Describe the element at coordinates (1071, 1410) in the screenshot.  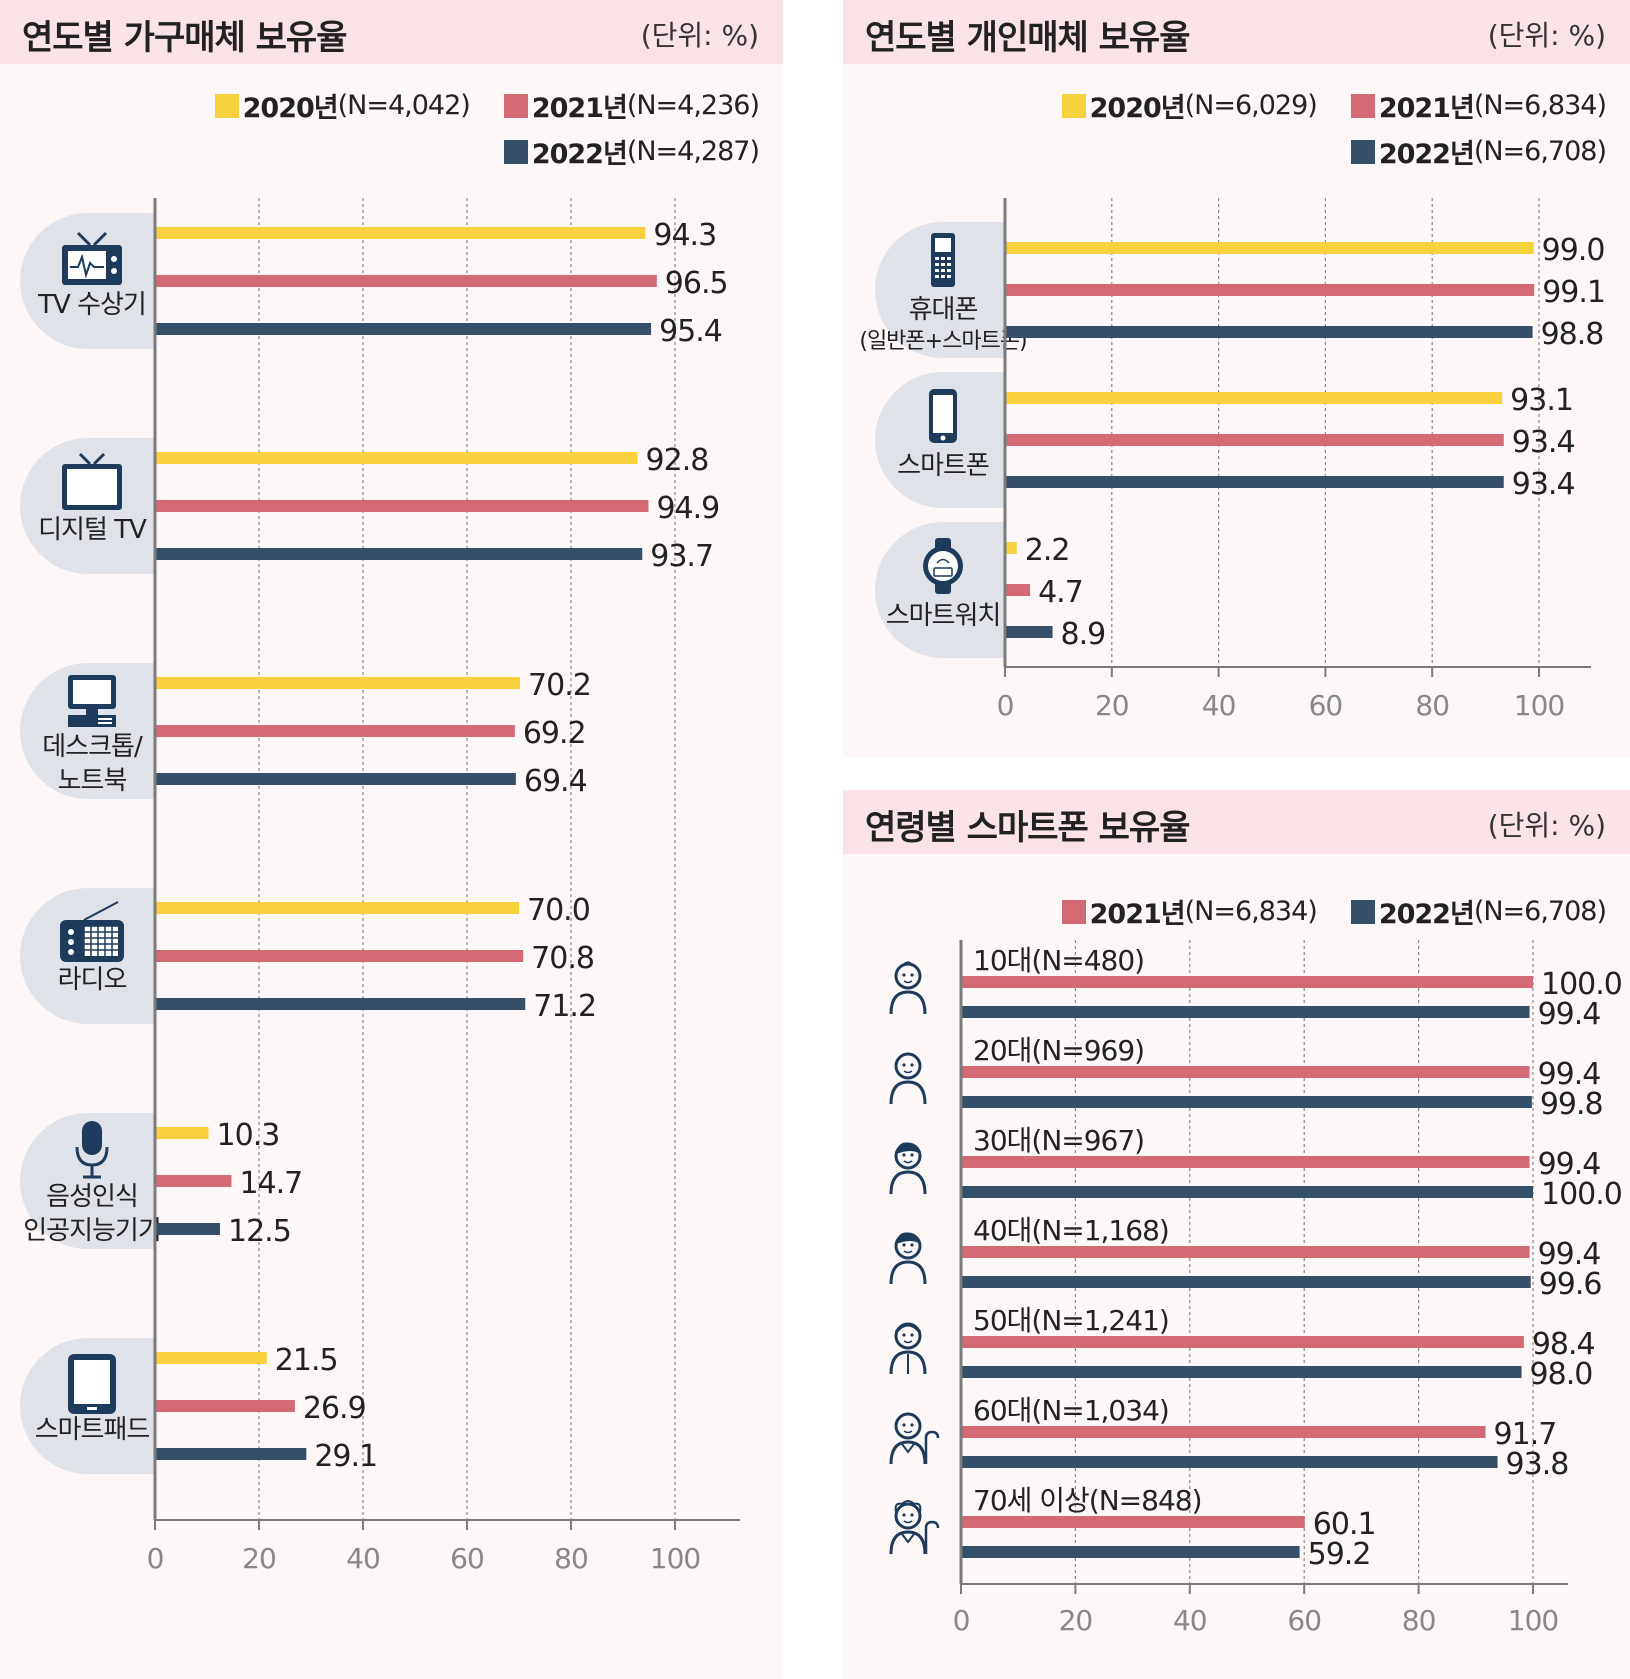
I see `age-group-label: 60대(N=1,034)` at that location.